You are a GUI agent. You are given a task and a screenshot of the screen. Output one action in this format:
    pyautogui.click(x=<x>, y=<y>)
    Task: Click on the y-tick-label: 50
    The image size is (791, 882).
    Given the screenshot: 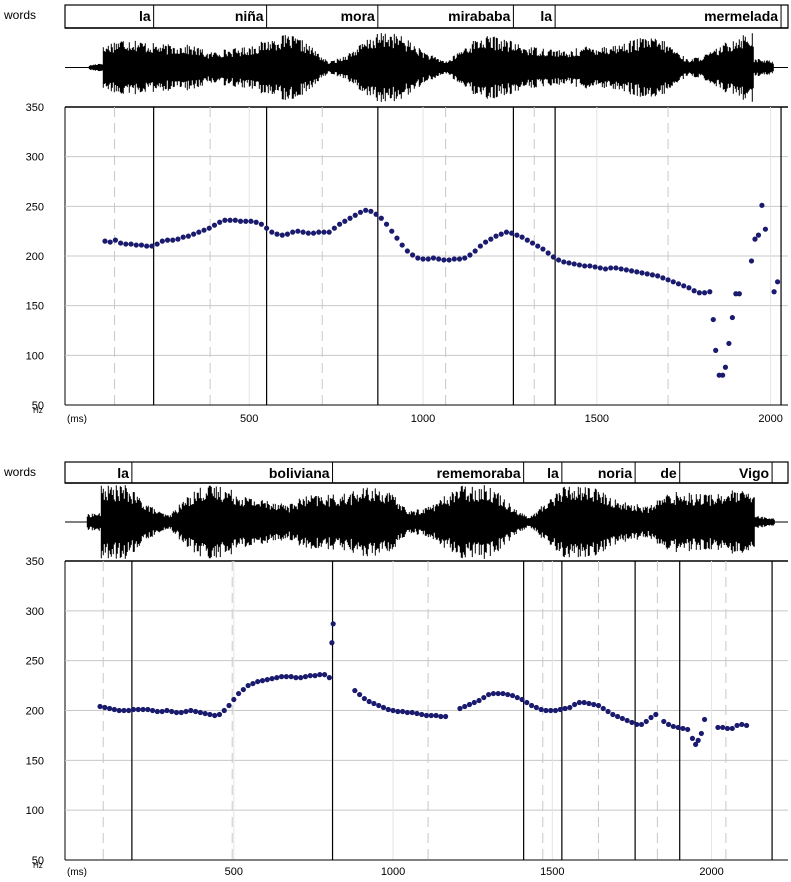 What is the action you would take?
    pyautogui.click(x=38, y=406)
    